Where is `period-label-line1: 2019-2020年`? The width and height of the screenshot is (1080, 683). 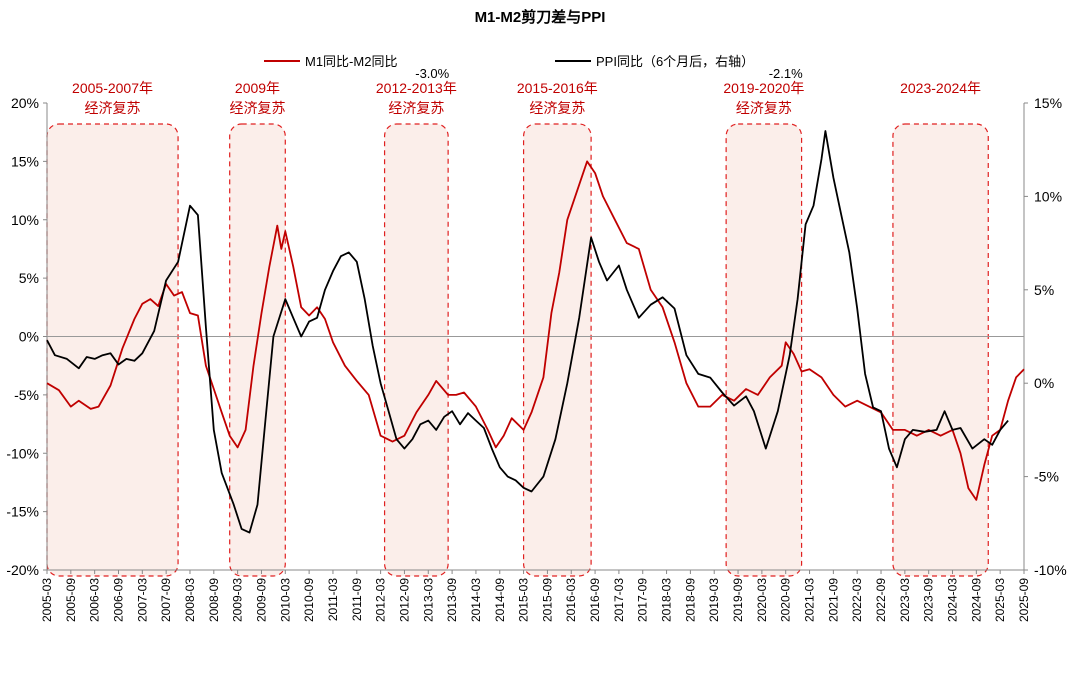 period-label-line1: 2019-2020年 is located at coordinates (763, 88).